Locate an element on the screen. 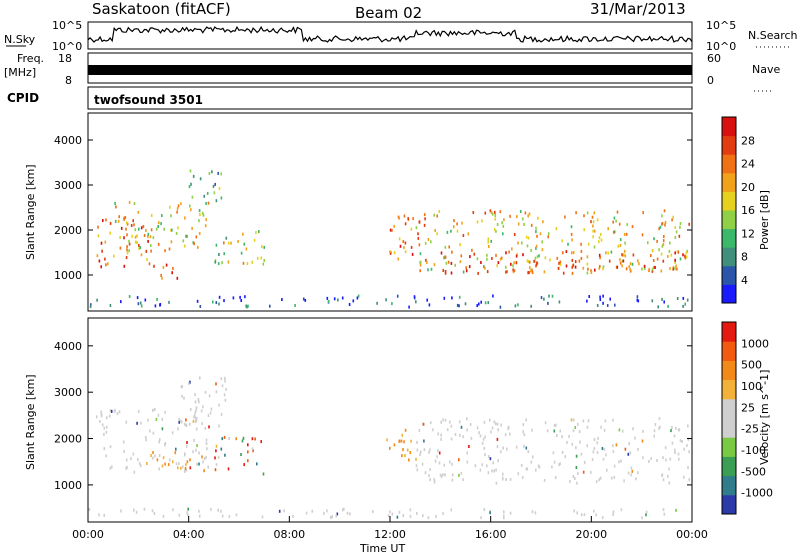  colorbar-tick-label: -25 is located at coordinates (750, 429).